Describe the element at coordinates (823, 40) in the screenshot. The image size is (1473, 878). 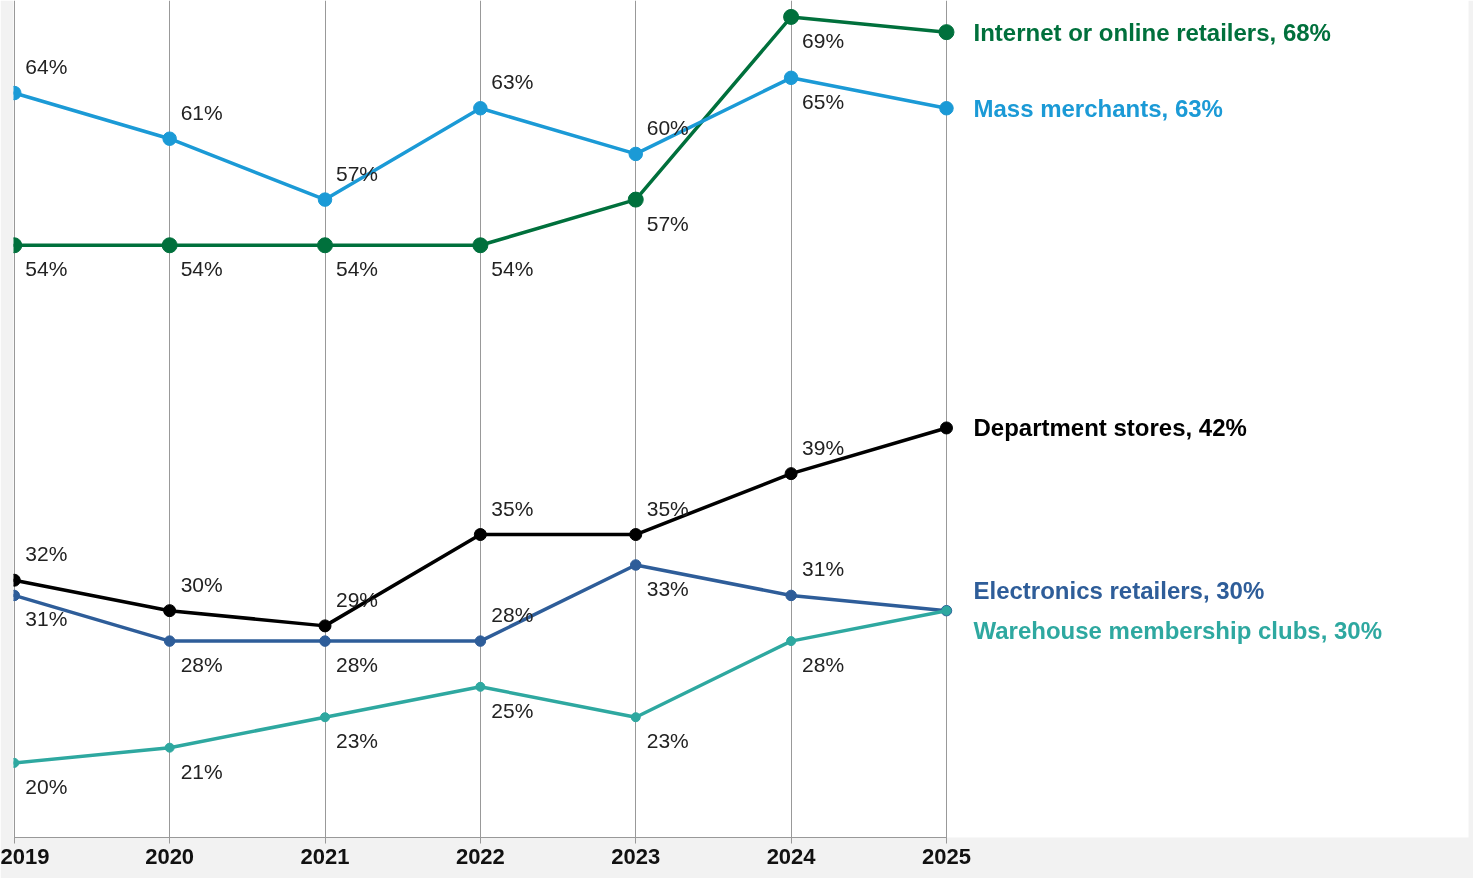
I see `data-label: 69%` at that location.